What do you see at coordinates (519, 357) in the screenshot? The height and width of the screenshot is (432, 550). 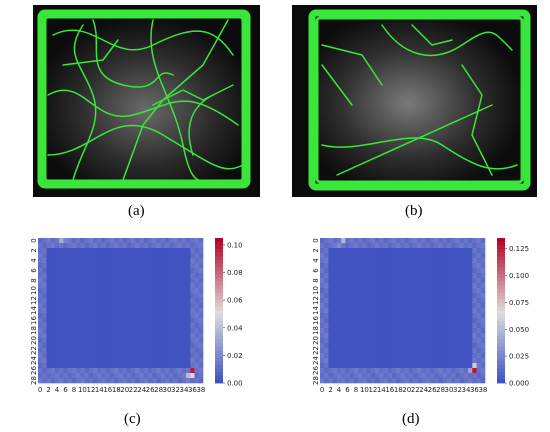 I see `heatmap-d-colorbar-label: 0.025` at bounding box center [519, 357].